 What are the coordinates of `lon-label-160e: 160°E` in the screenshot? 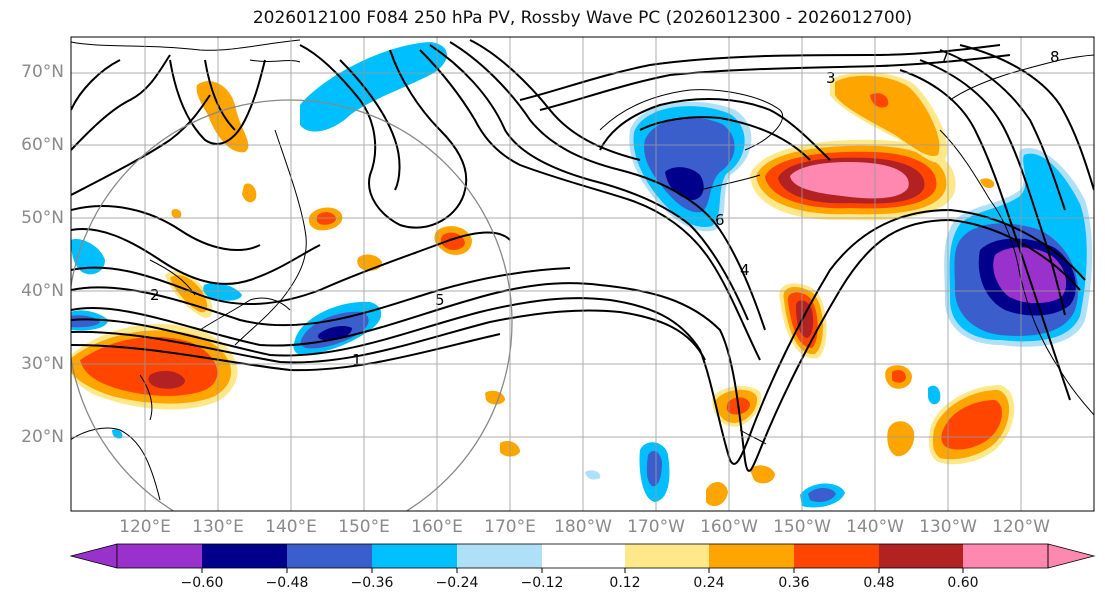 It's located at (437, 527).